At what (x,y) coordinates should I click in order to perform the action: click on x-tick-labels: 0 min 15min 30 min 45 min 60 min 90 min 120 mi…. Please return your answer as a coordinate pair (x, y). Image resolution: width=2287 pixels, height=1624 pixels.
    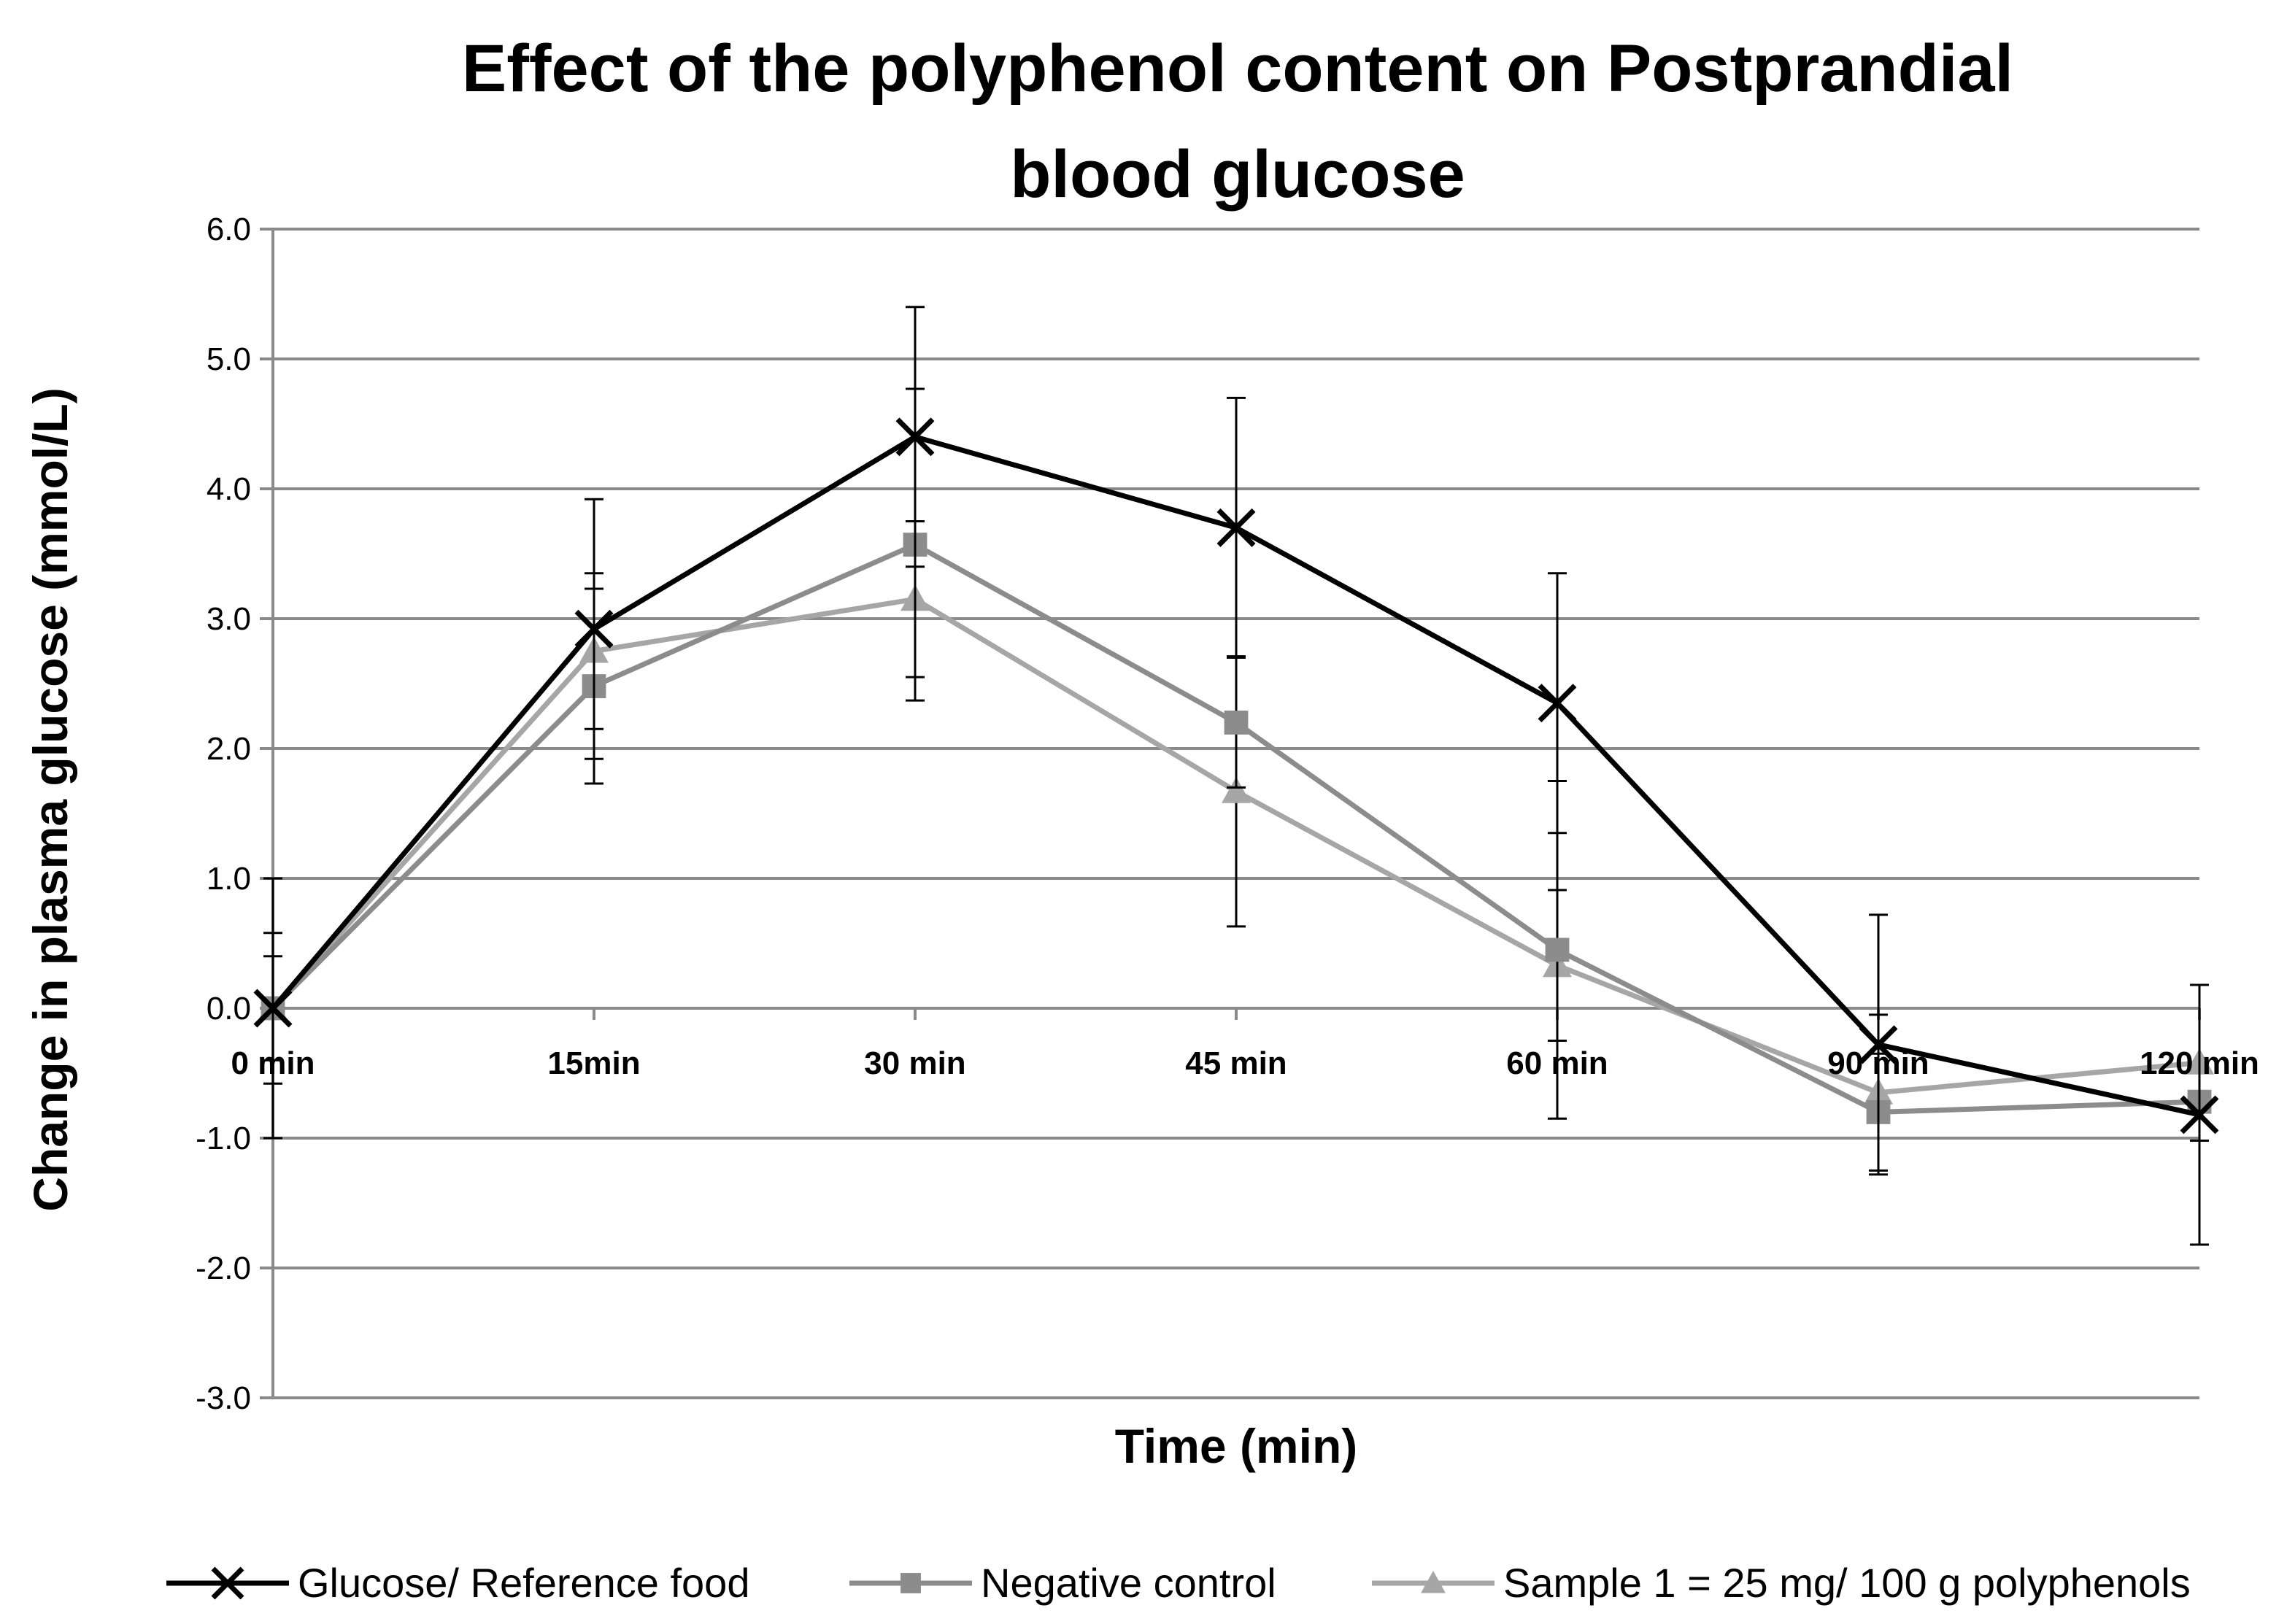
    Looking at the image, I should click on (1245, 1063).